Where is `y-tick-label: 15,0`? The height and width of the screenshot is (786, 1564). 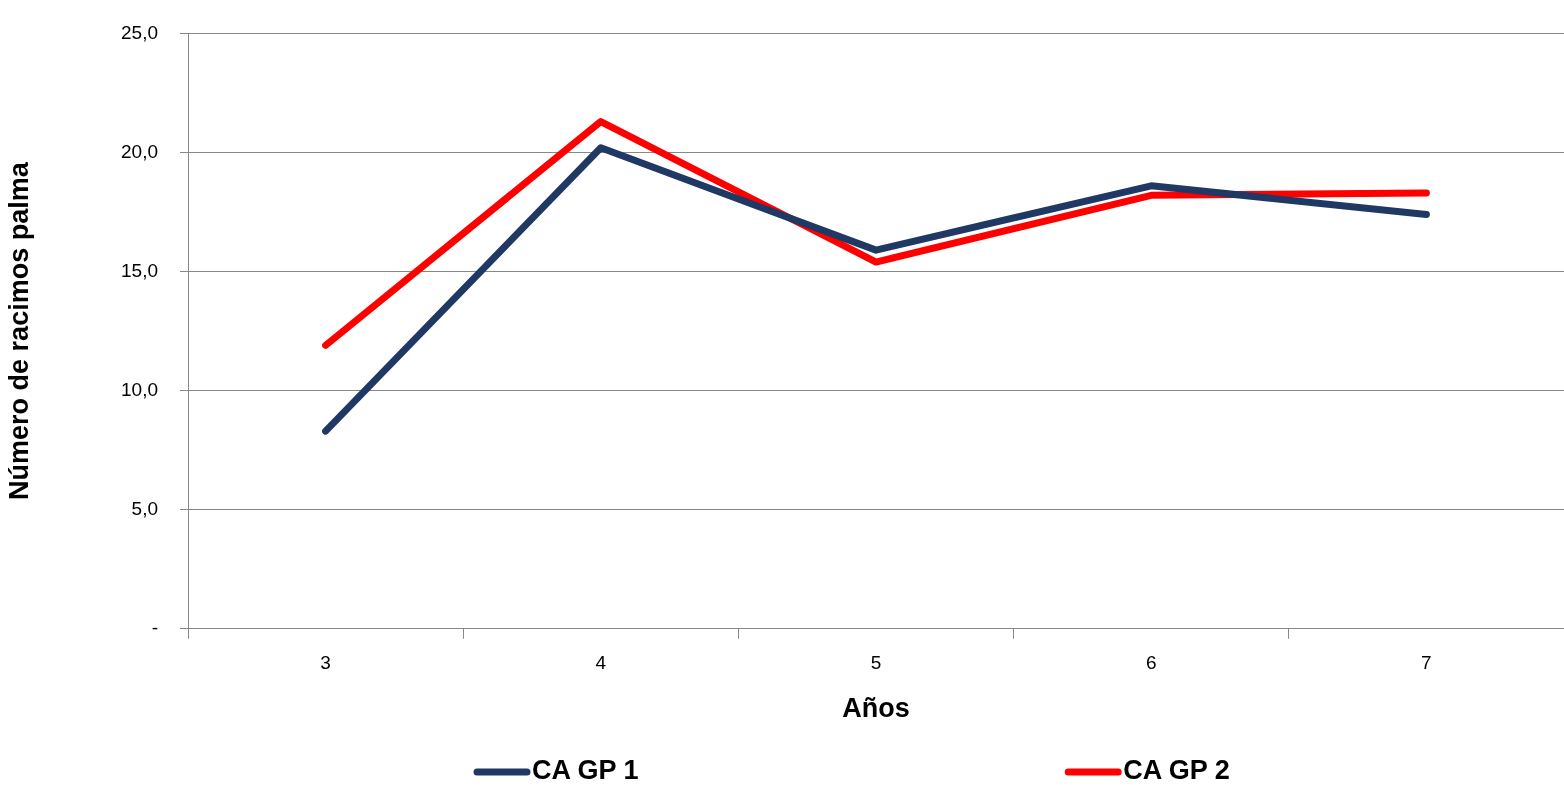 y-tick-label: 15,0 is located at coordinates (139, 270).